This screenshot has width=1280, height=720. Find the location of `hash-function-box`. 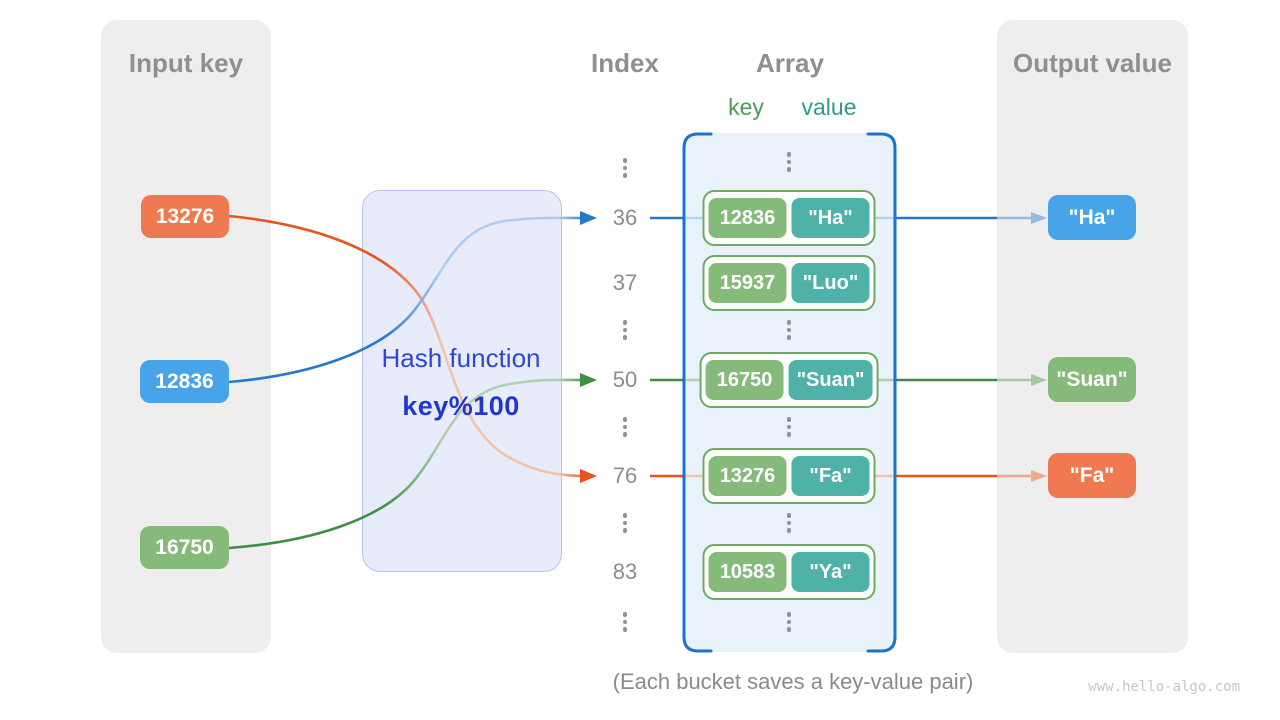

hash-function-box is located at coordinates (462, 381).